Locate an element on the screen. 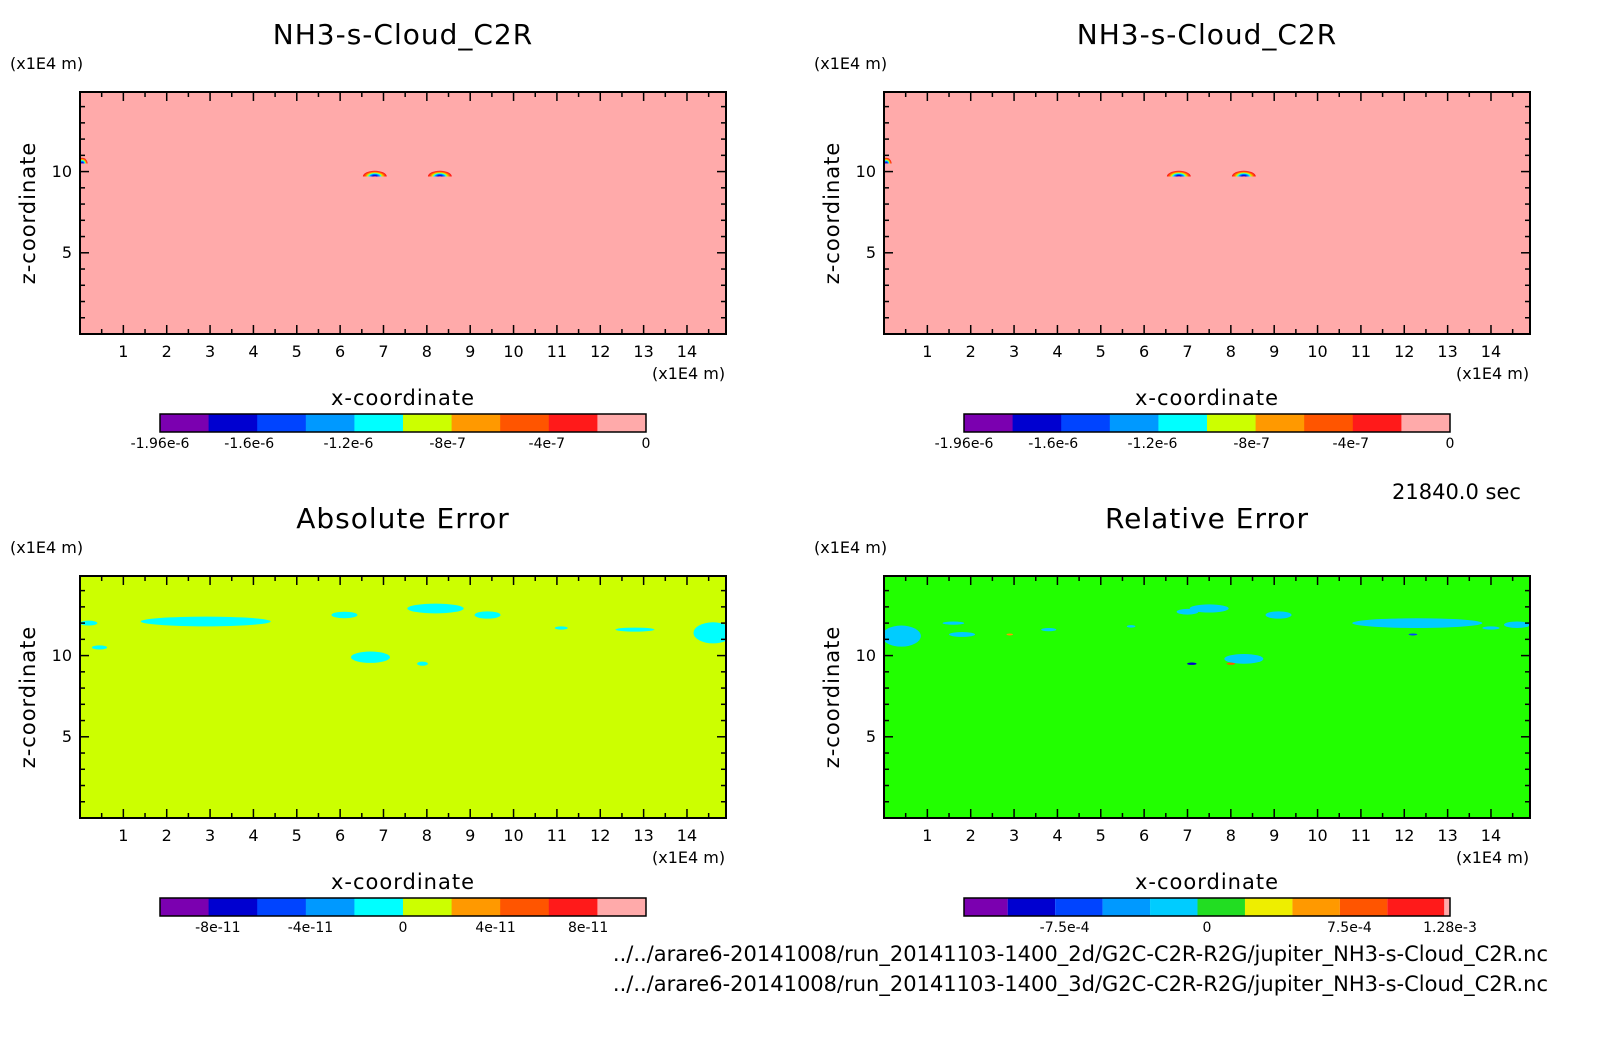 The width and height of the screenshot is (1604, 1054). colorbar-tick-label: -4e-7 is located at coordinates (547, 444).